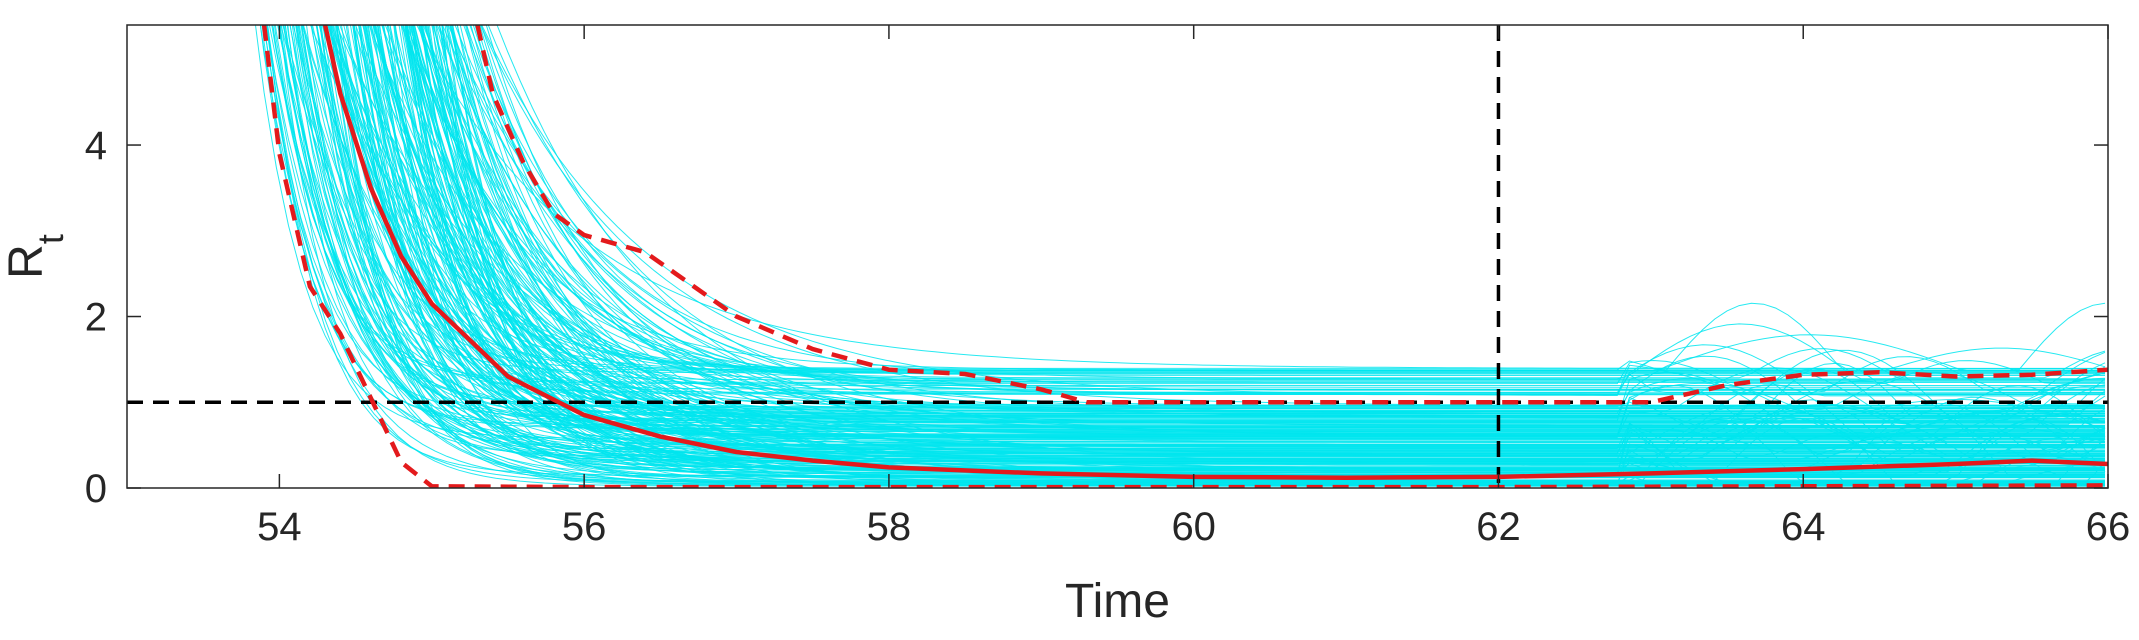 The image size is (2139, 640). I want to click on x-axis-label: Time, so click(1117, 601).